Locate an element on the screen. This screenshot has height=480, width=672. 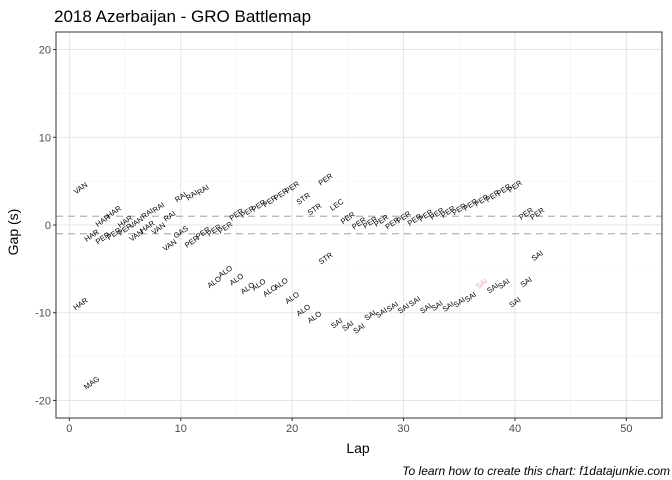
y-tick-label: -10 is located at coordinates (43, 314).